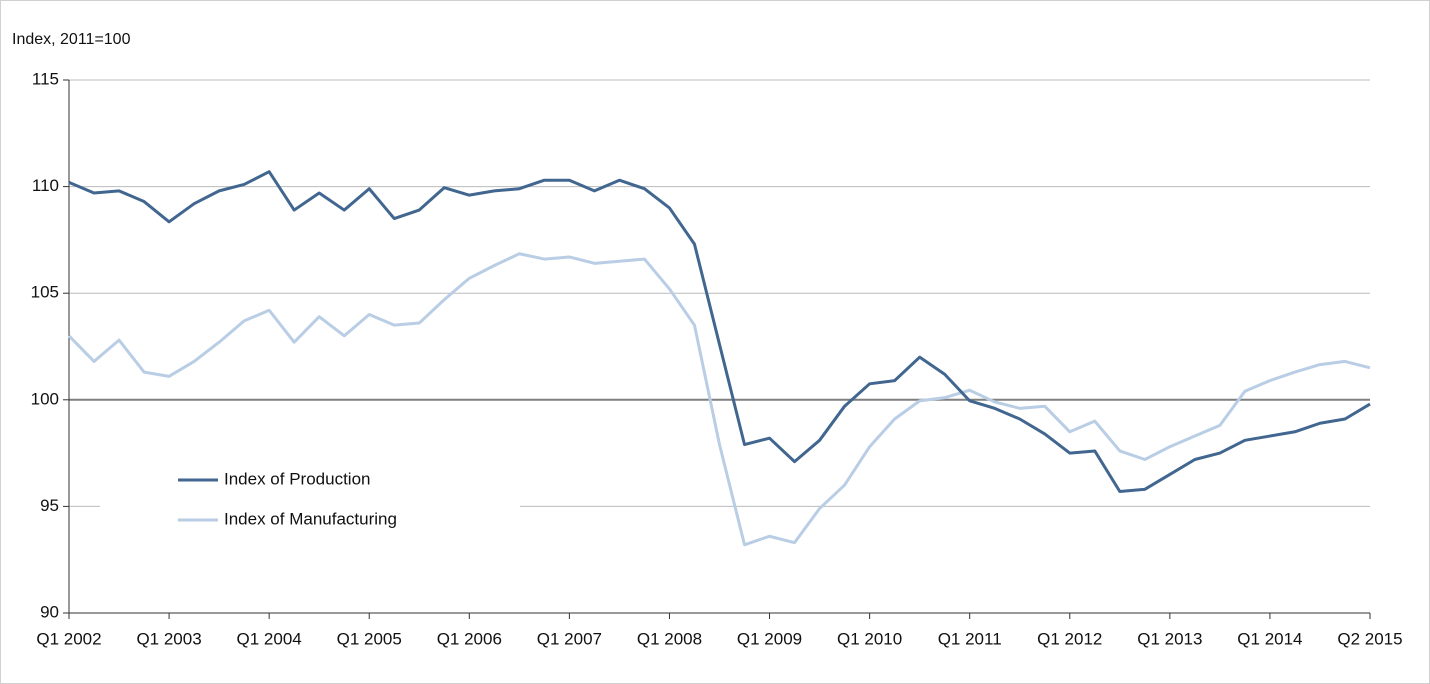  What do you see at coordinates (1269, 638) in the screenshot?
I see `x-tick-label: Q1 2014` at bounding box center [1269, 638].